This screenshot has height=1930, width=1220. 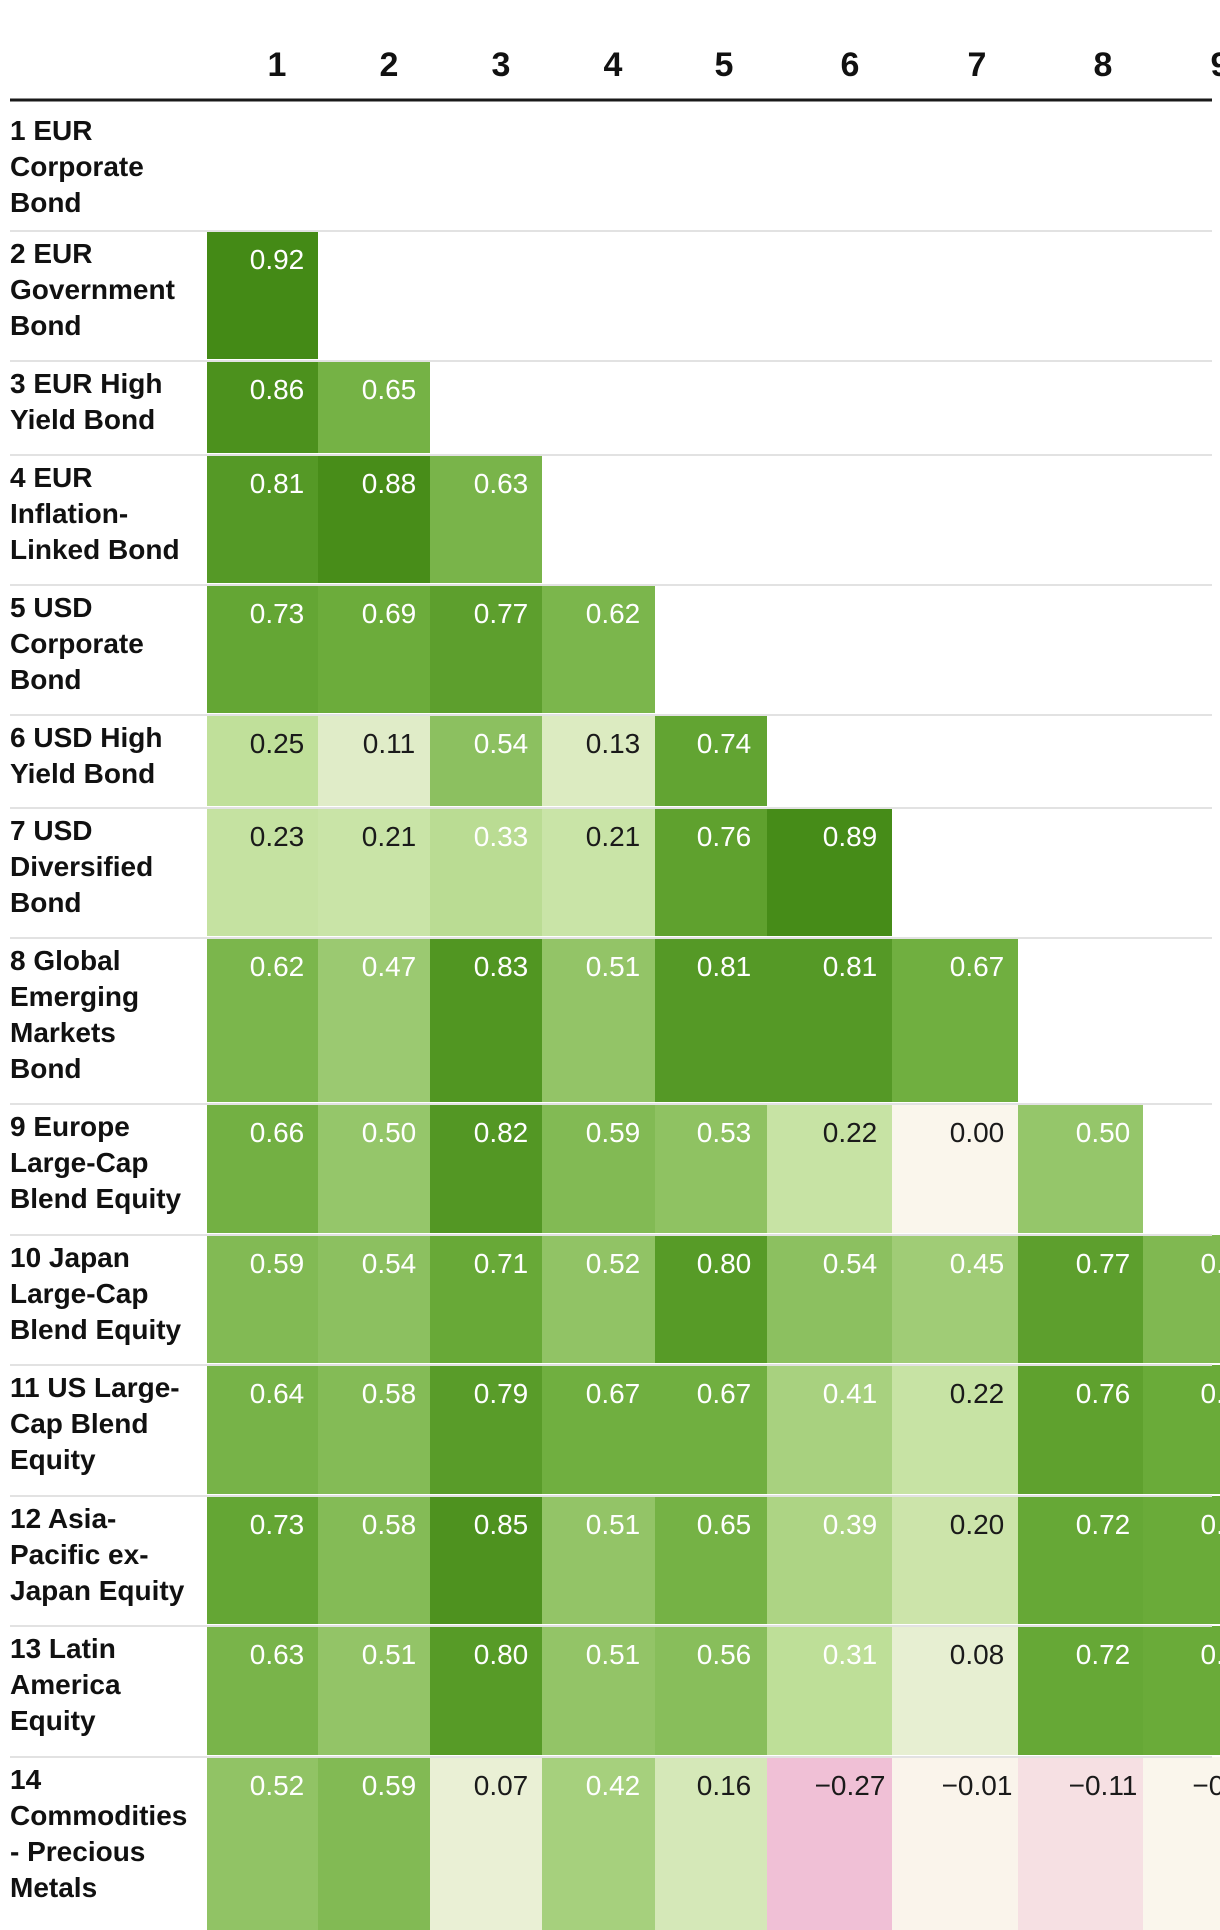 I want to click on cell-r7-c1, so click(x=262, y=872).